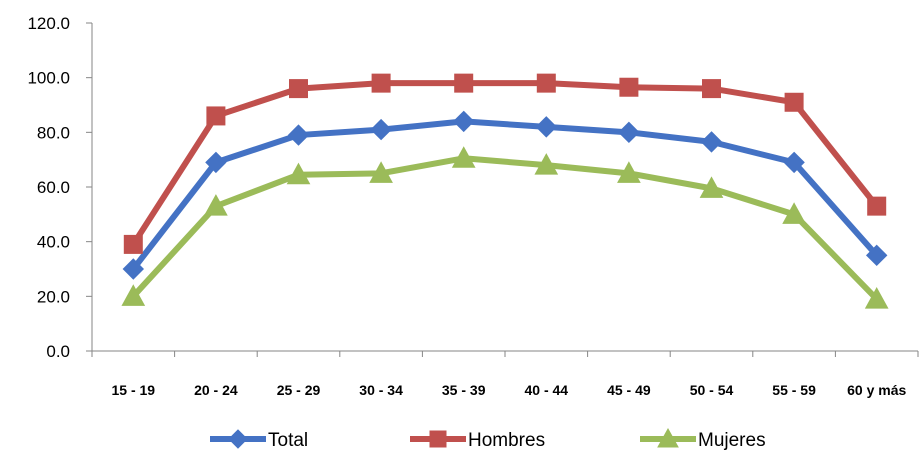 The image size is (920, 451). Describe the element at coordinates (876, 390) in the screenshot. I see `x-tick-label: 60 y más` at that location.